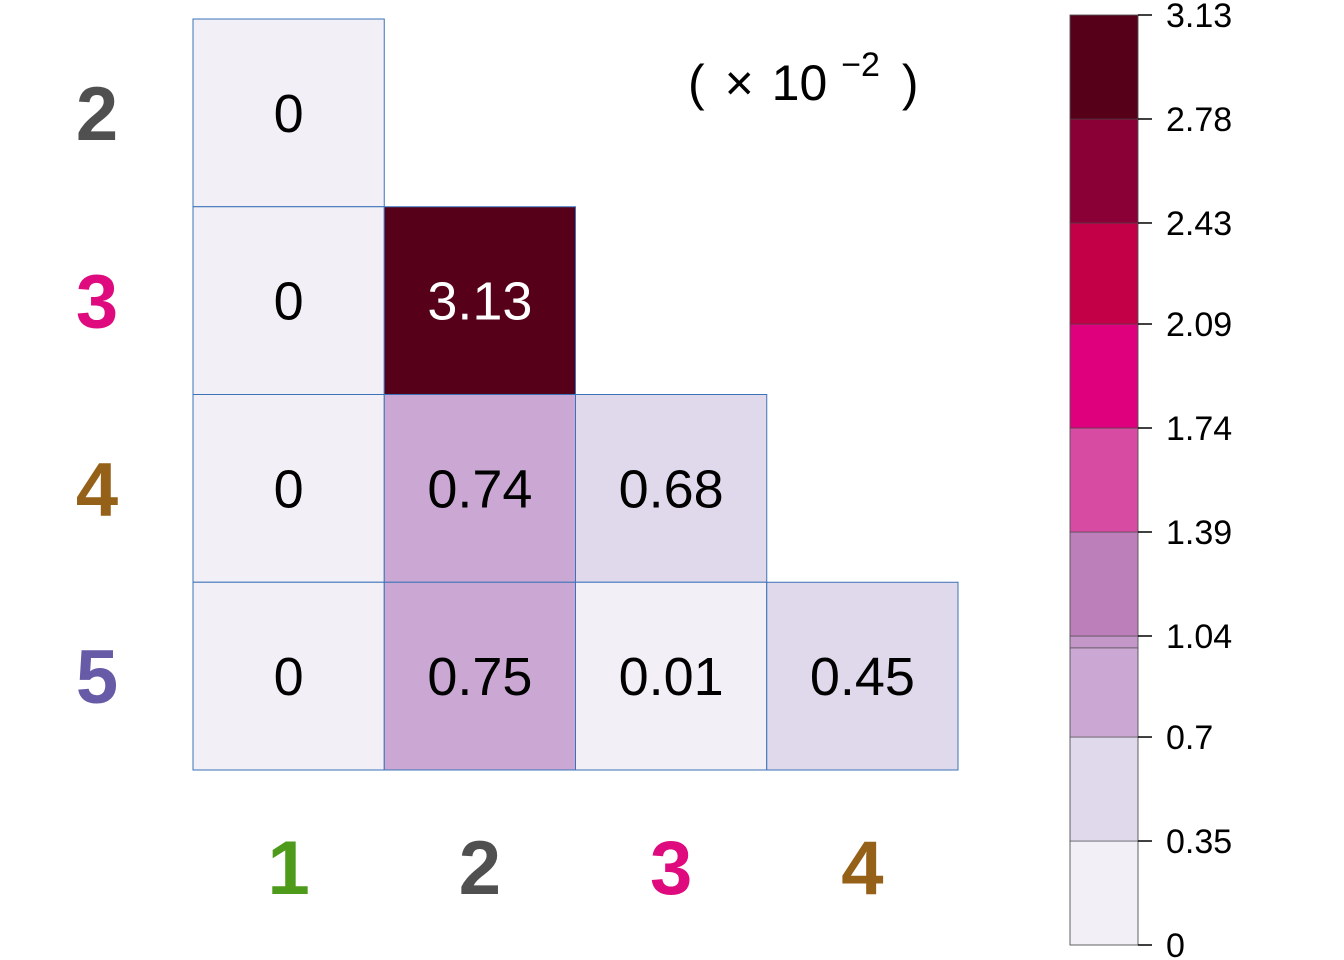 This screenshot has width=1344, height=960. I want to click on heatmap-cell-r2-c1, so click(479, 488).